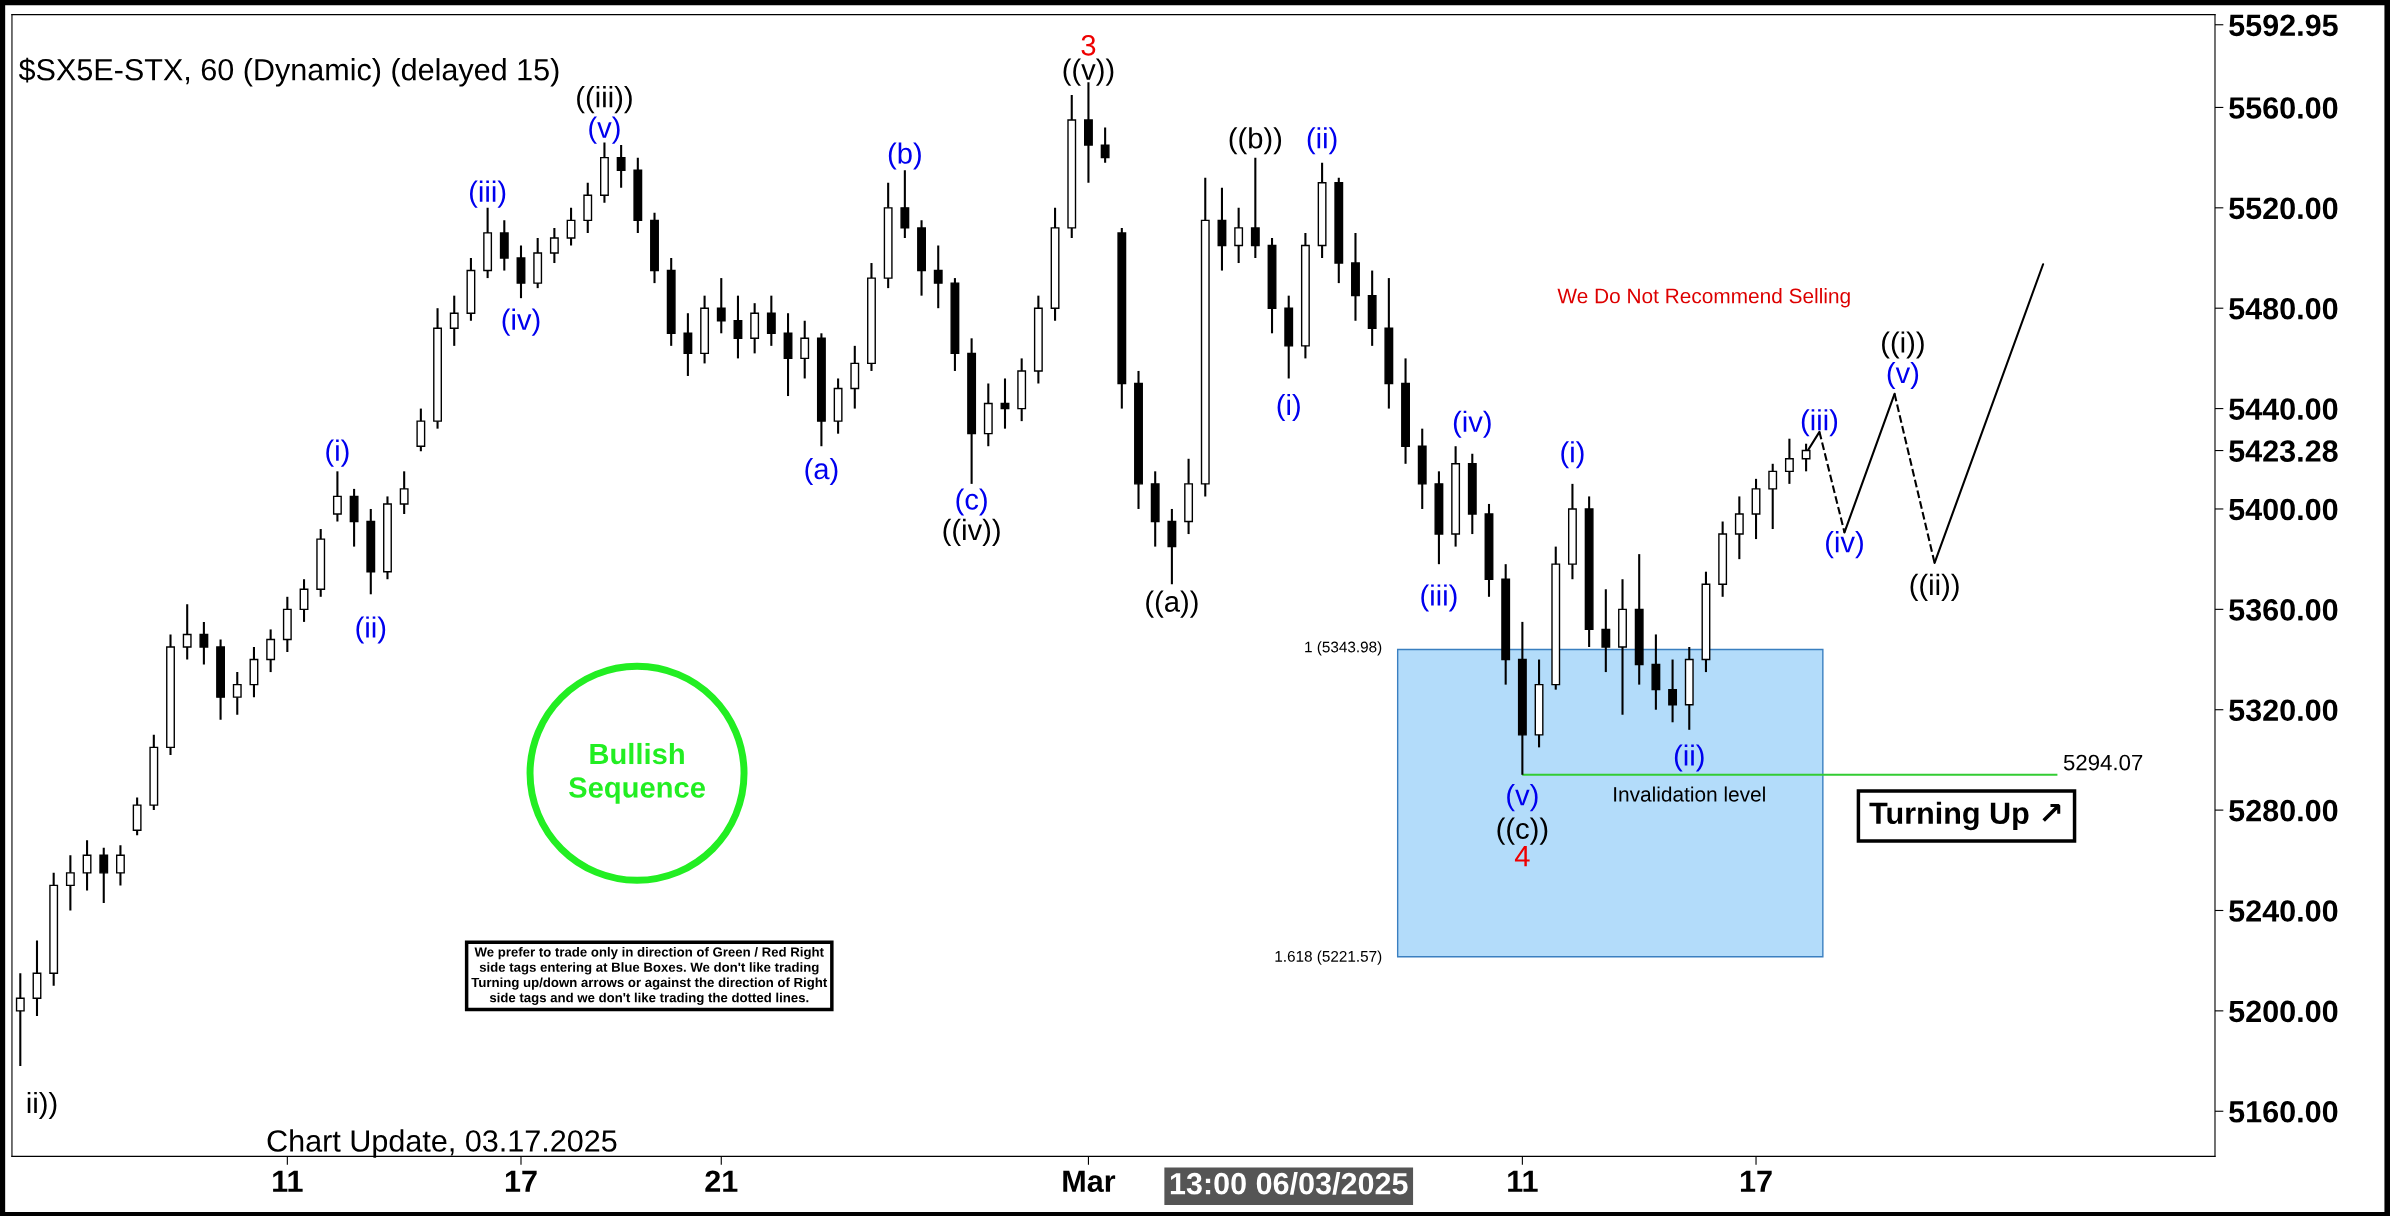 This screenshot has height=1216, width=2392. What do you see at coordinates (2283, 1111) in the screenshot?
I see `y-tick-label: 5160.00` at bounding box center [2283, 1111].